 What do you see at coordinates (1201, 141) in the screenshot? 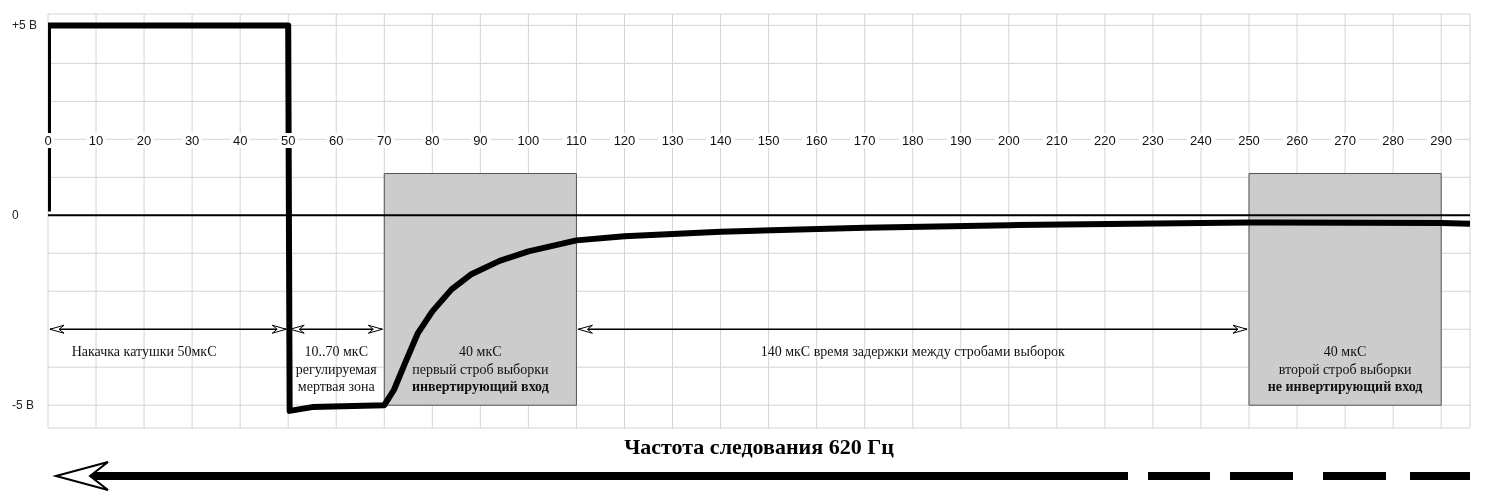
I see `x-tick-label: 240` at bounding box center [1201, 141].